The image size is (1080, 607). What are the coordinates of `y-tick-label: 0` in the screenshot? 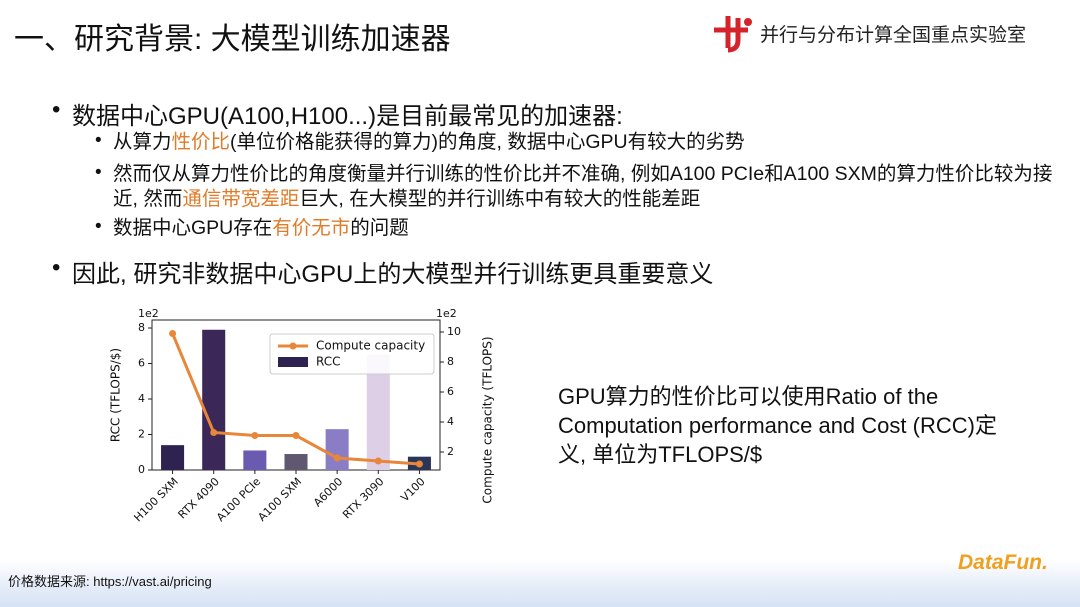 It's located at (141, 469).